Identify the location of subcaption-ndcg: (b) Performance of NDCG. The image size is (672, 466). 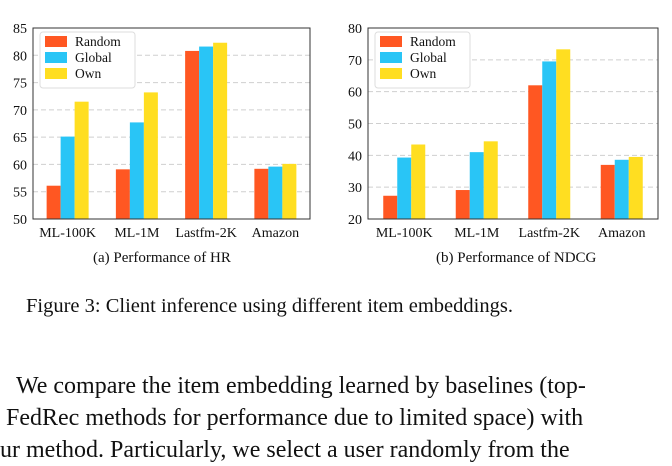
(516, 258).